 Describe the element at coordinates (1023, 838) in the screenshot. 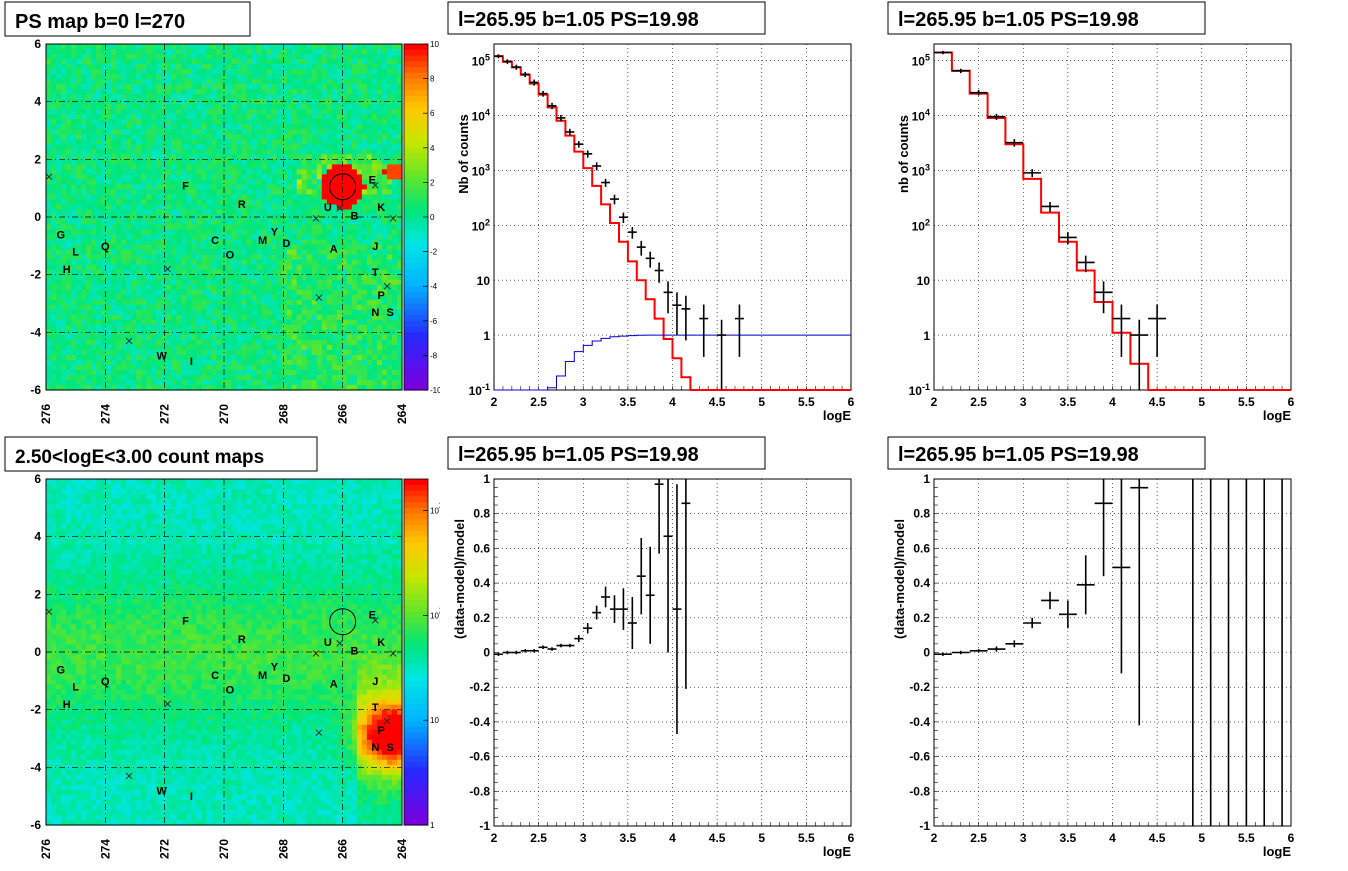

I see `residual-bottom-right-xtick: 3` at that location.